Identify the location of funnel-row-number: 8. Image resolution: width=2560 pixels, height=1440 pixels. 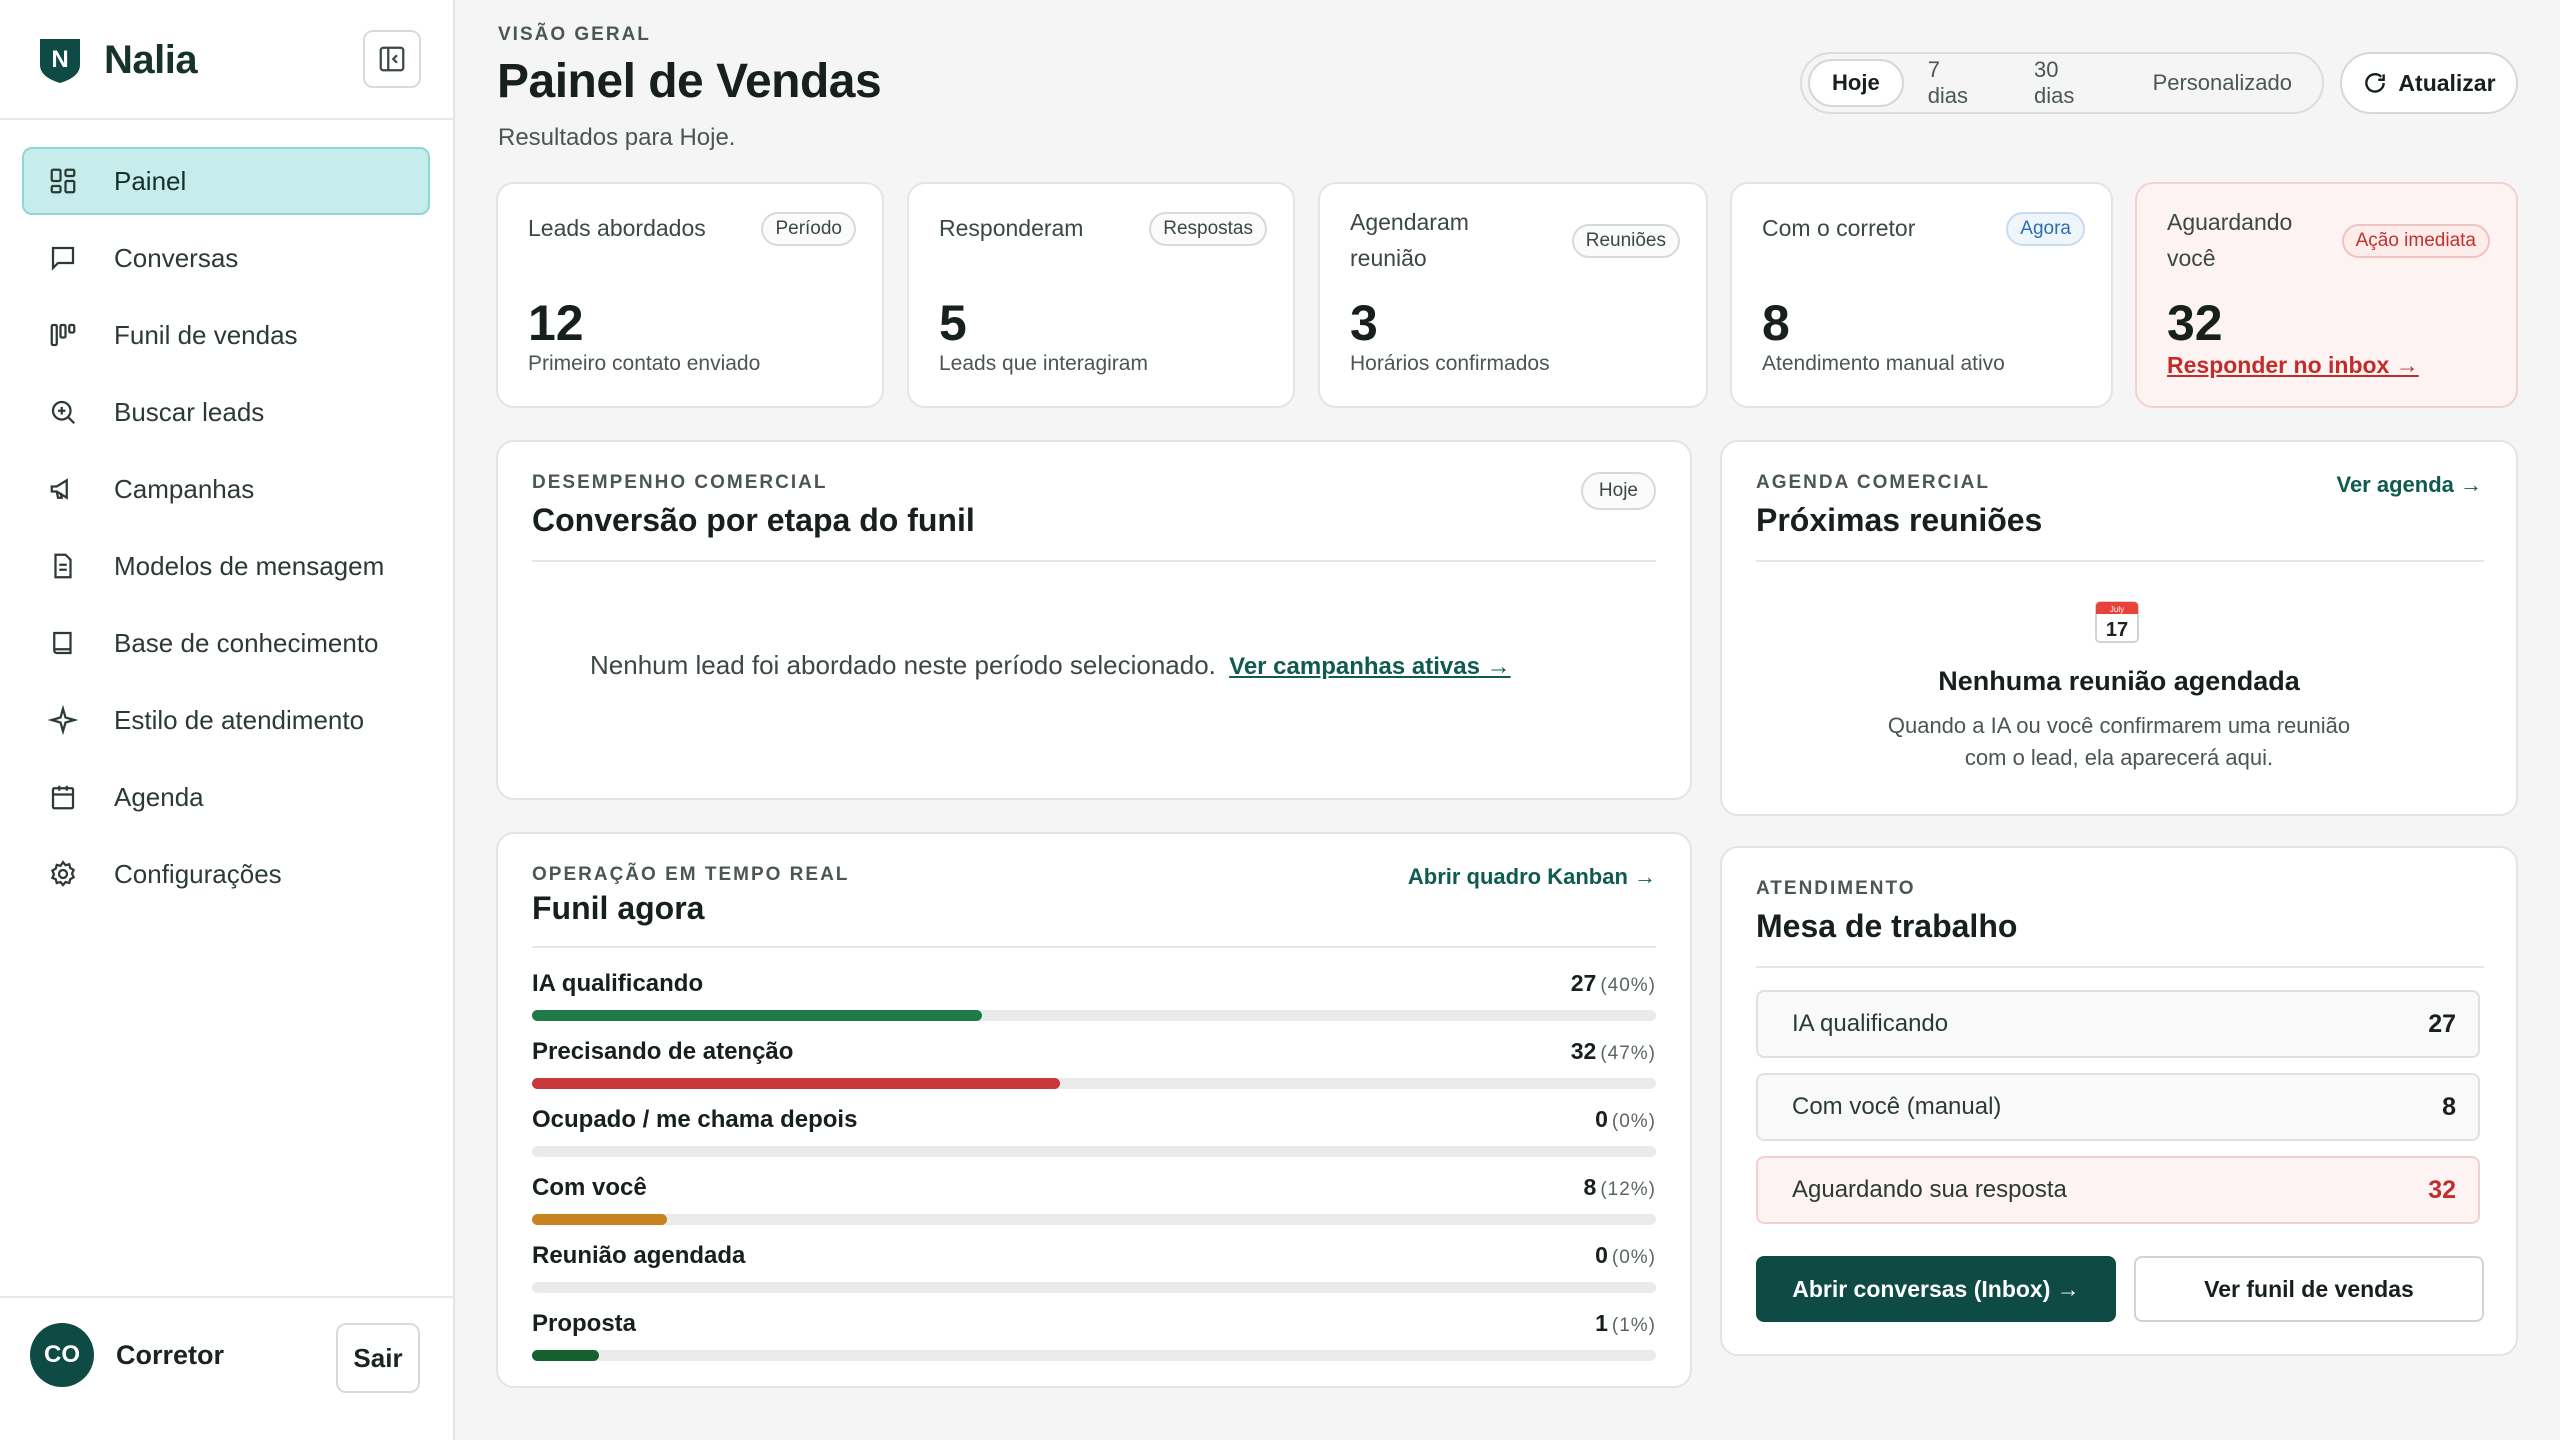
(1590, 1187).